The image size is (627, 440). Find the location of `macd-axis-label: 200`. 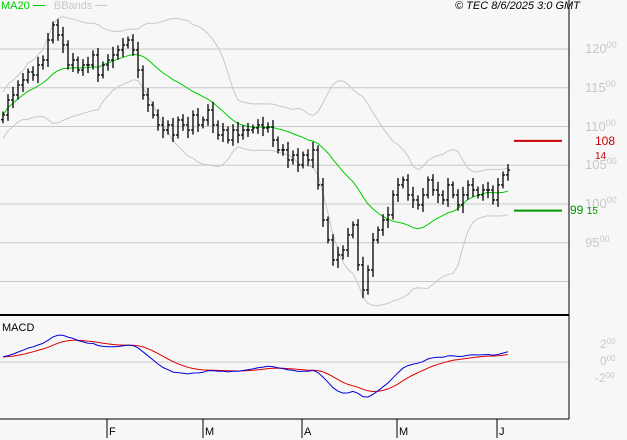

macd-axis-label: 200 is located at coordinates (608, 344).